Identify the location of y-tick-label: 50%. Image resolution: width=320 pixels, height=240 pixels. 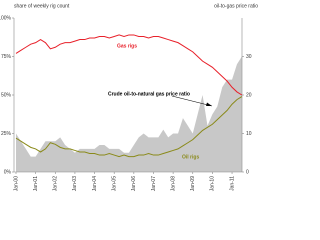
(6, 95).